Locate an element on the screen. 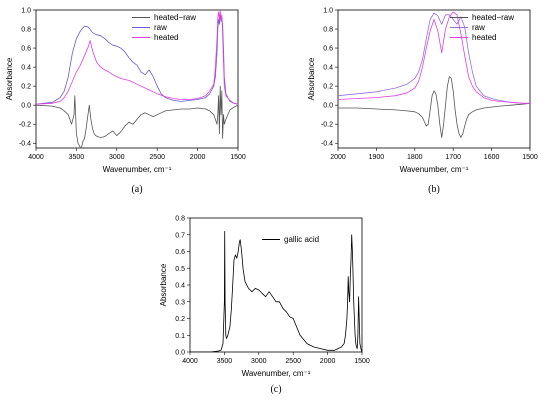 This screenshot has width=550, height=400. y-tick-label: 0.3 is located at coordinates (180, 302).